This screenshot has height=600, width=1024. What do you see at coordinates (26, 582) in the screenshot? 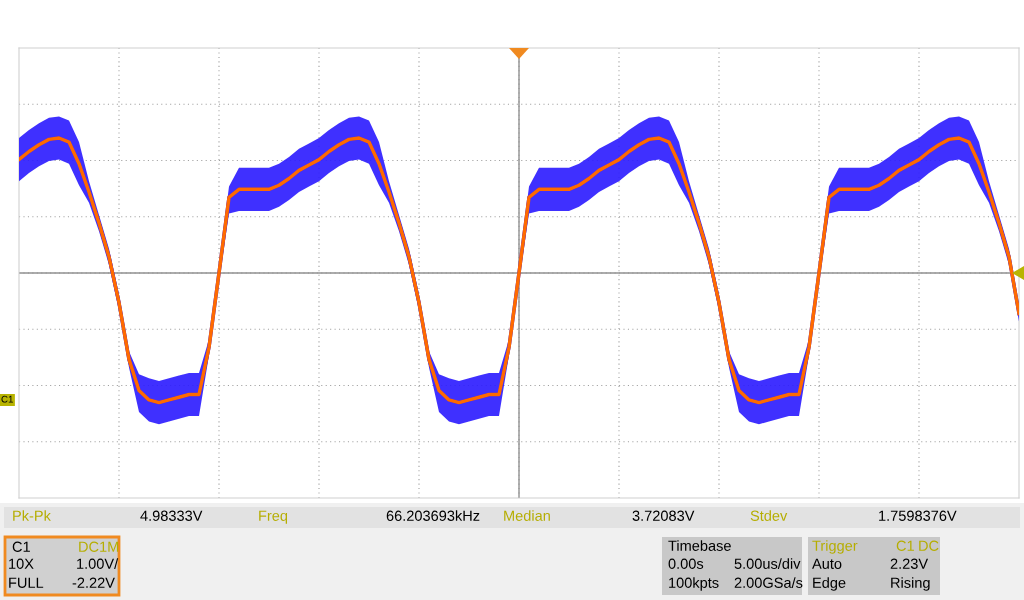
I see `text: FULL` at bounding box center [26, 582].